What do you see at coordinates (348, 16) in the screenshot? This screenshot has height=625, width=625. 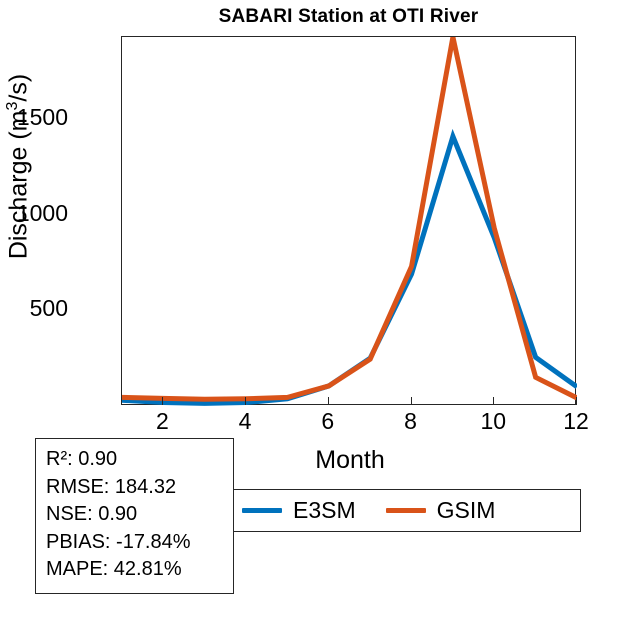 I see `chart-title: SABARI Station at OTI River` at bounding box center [348, 16].